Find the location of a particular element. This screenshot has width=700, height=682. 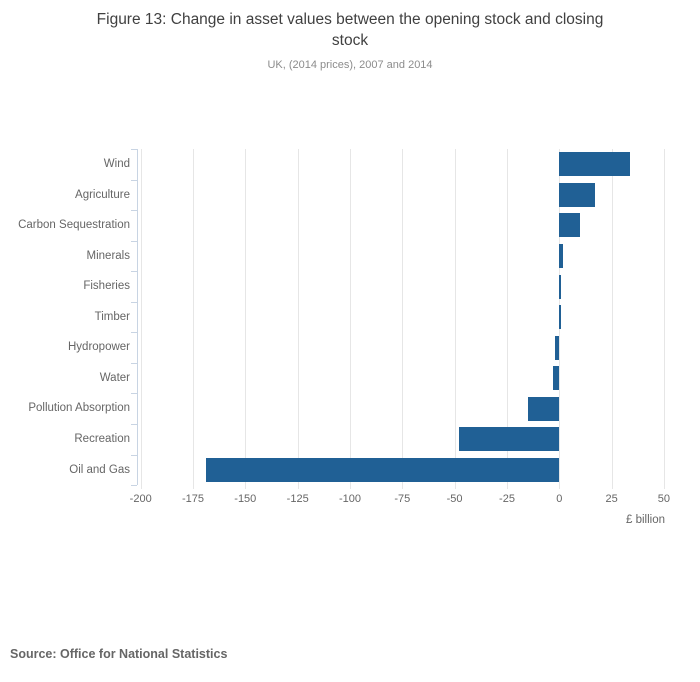

category-label-oil-and-gas: Oil and Gas is located at coordinates (99, 469).